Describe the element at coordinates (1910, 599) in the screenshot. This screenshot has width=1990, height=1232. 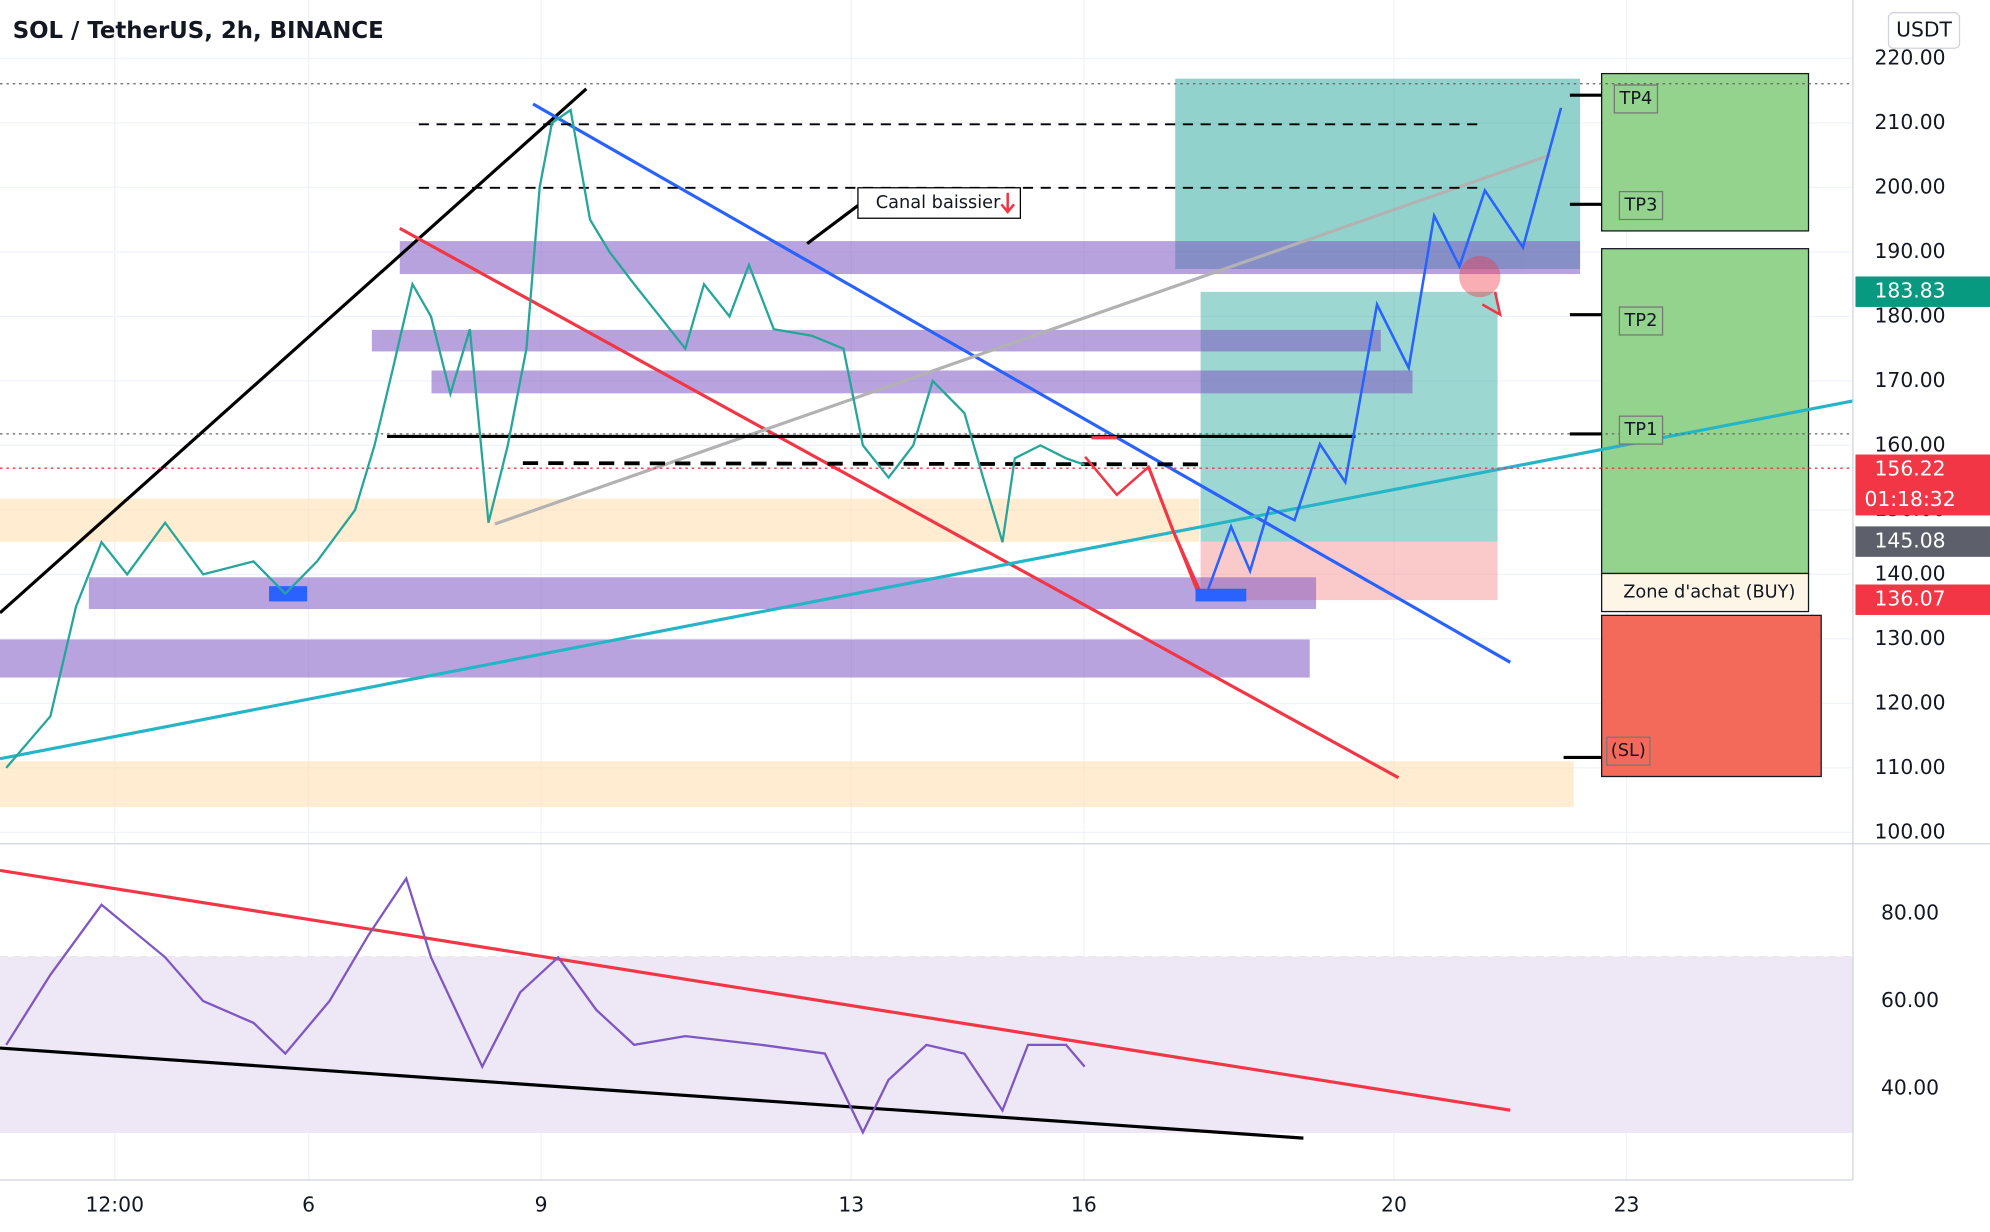
I see `price-label: 136.07` at that location.